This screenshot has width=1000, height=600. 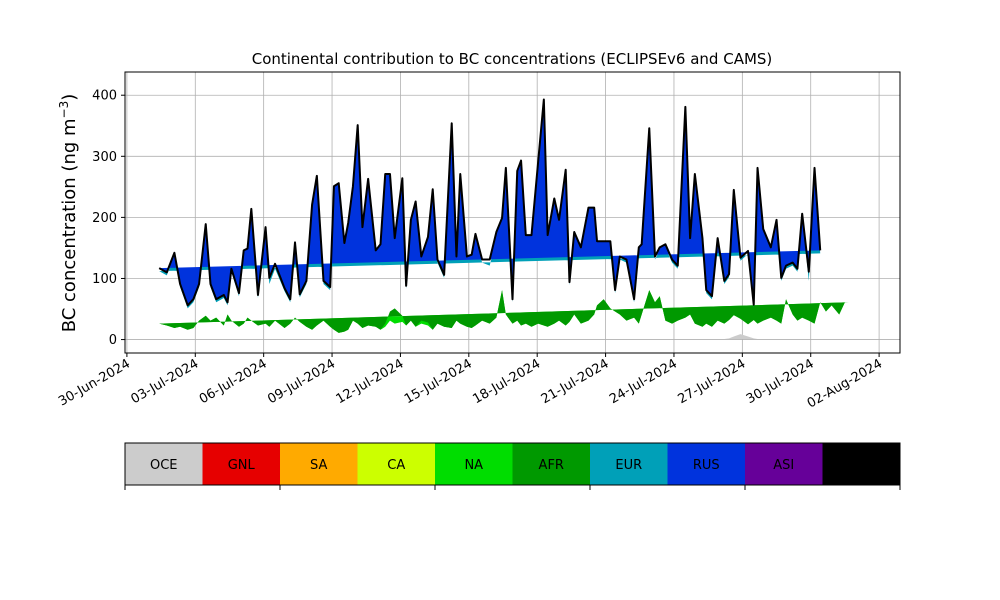 I want to click on y-tick-label: 200, so click(x=104, y=218).